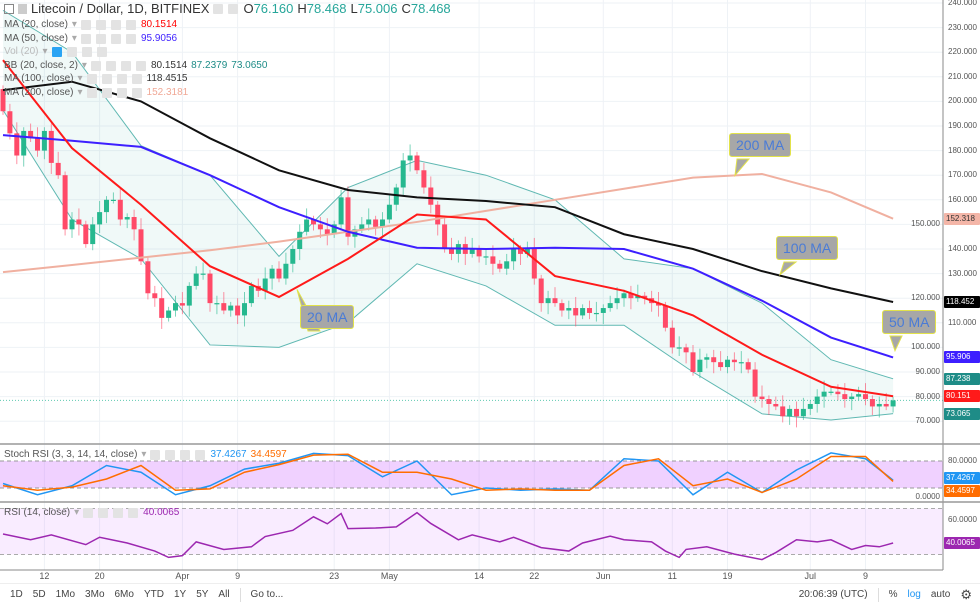  What do you see at coordinates (39, 78) in the screenshot?
I see `indicator-label: MA (100, close)` at bounding box center [39, 78].